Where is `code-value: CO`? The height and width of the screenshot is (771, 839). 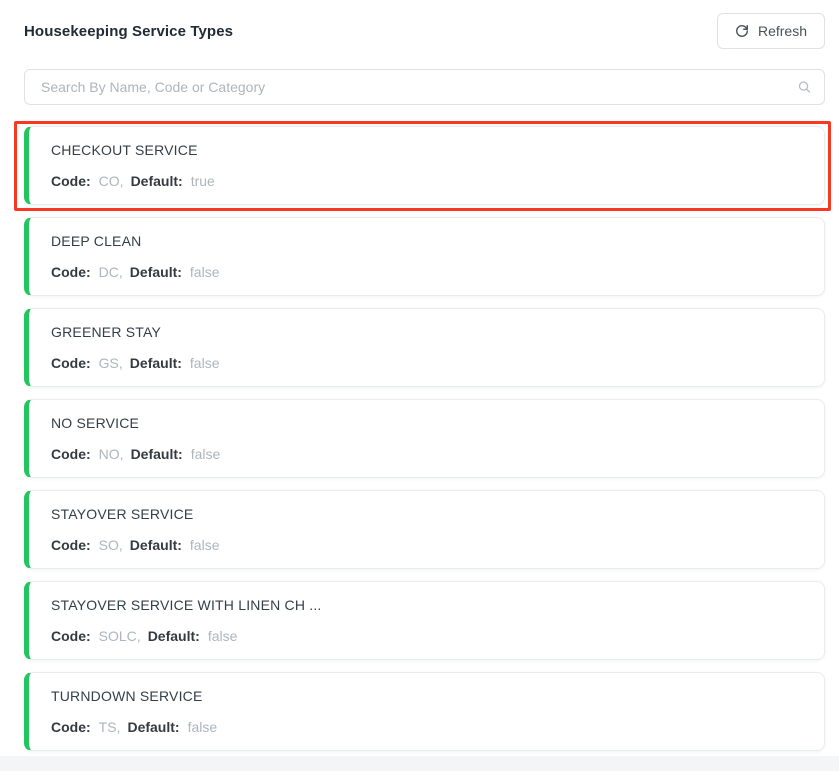 code-value: CO is located at coordinates (109, 181).